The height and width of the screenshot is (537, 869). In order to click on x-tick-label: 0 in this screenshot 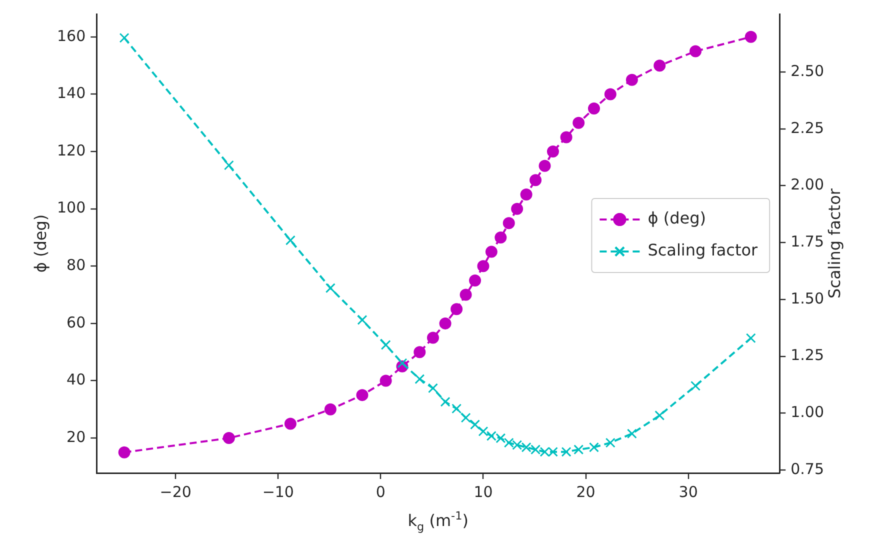, I will do `click(381, 491)`.